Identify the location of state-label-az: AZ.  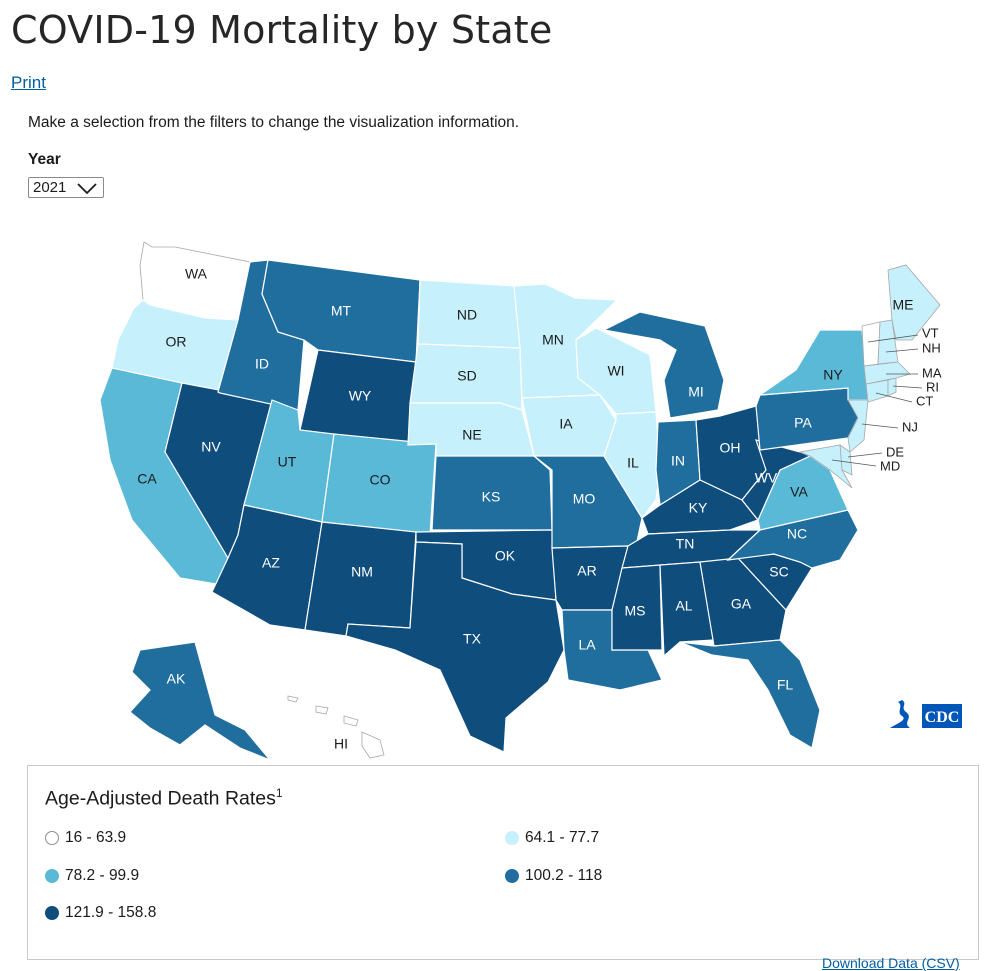
(271, 563).